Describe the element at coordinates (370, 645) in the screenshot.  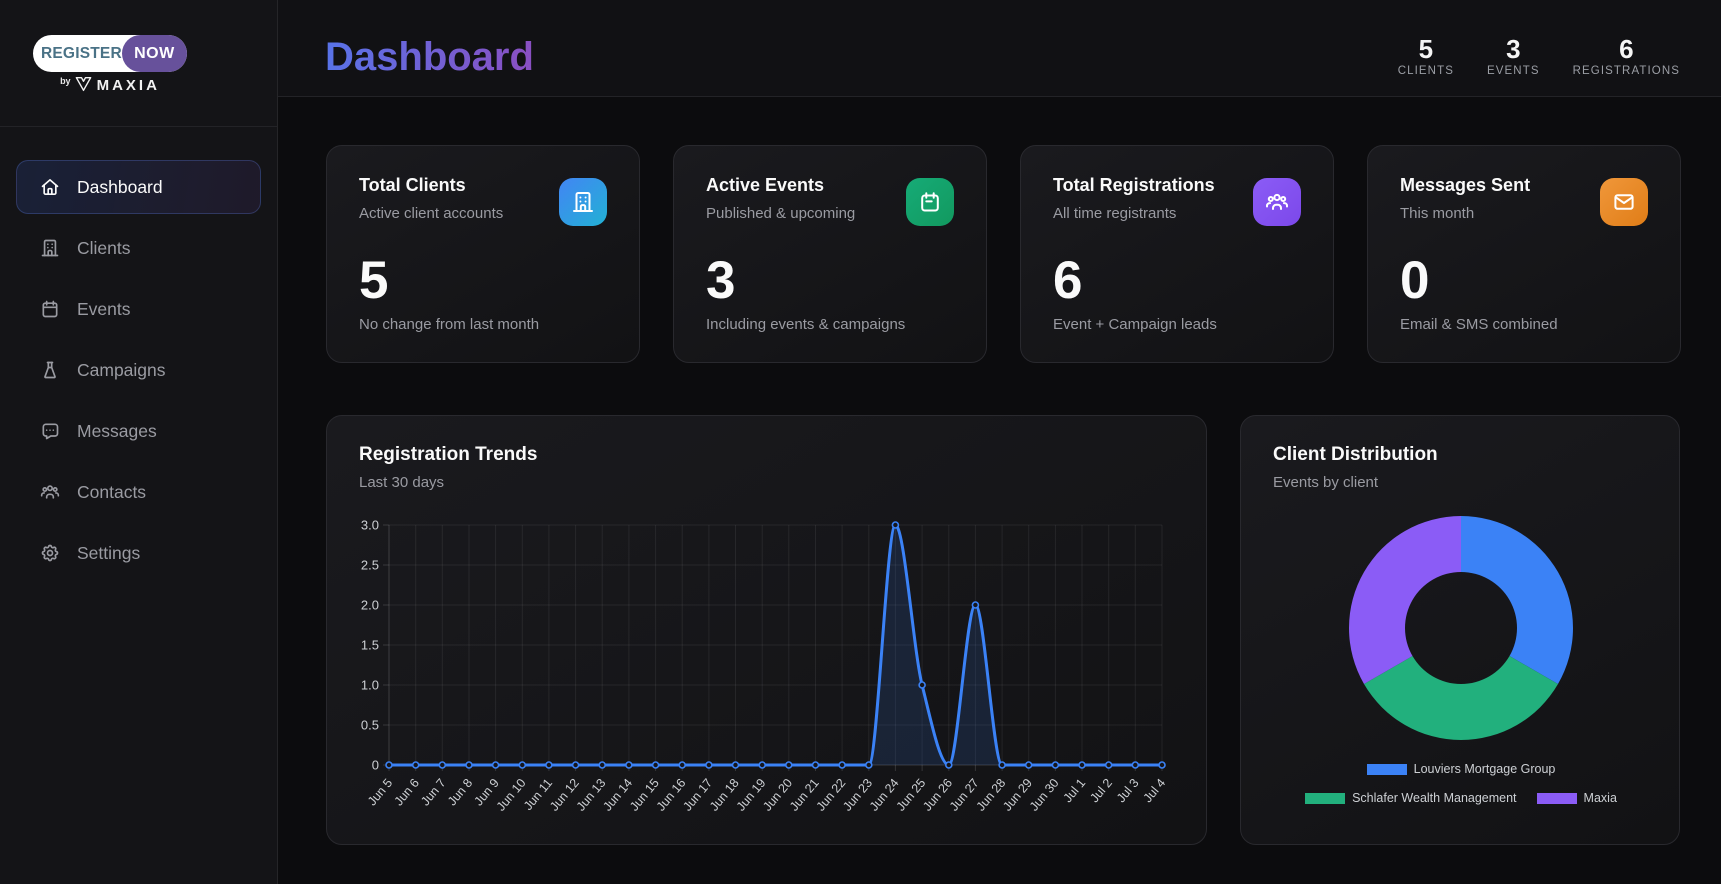
I see `svg-text: 1.5` at that location.